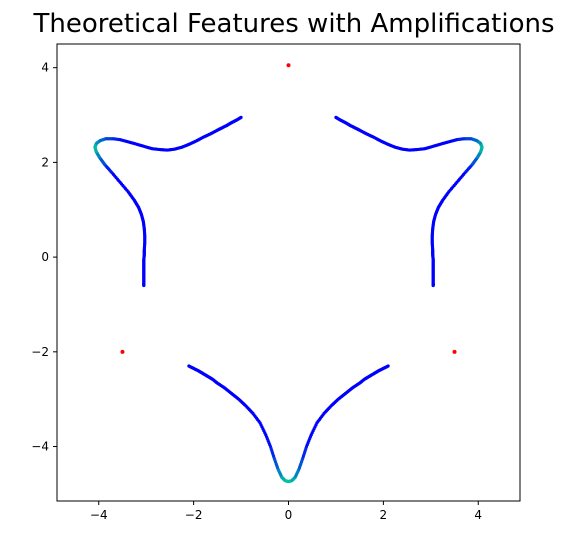 This screenshot has width=576, height=536. What do you see at coordinates (45, 68) in the screenshot?
I see `y-tick-label: 4` at bounding box center [45, 68].